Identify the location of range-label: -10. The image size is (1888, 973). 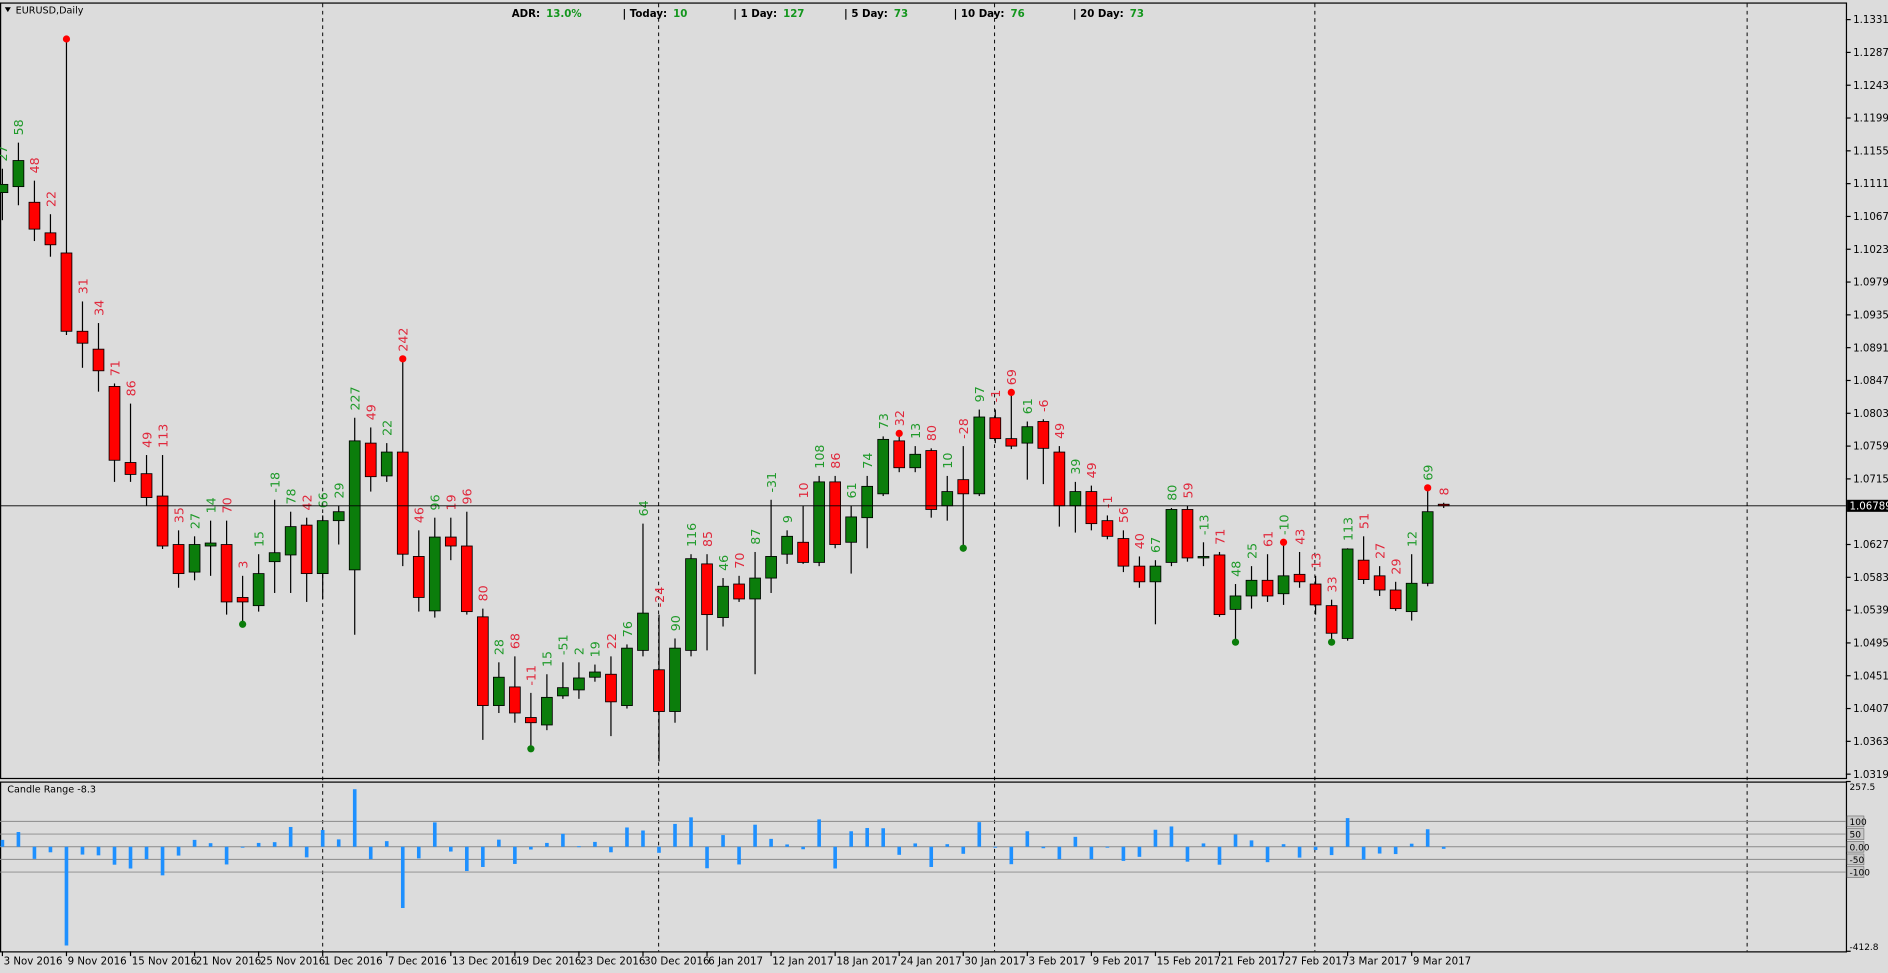
(1283, 524).